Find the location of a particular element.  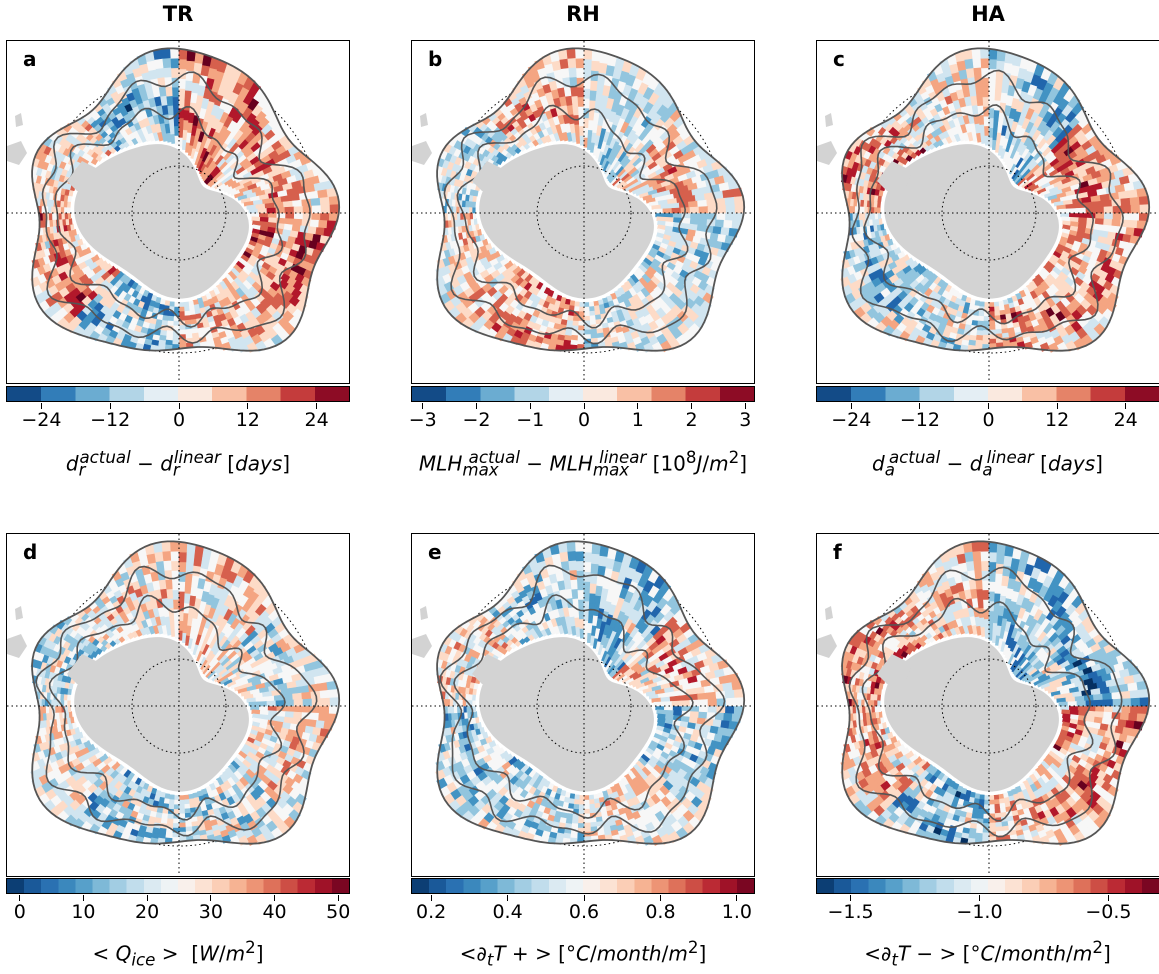

antarctic-peninsula is located at coordinates (489, 176).